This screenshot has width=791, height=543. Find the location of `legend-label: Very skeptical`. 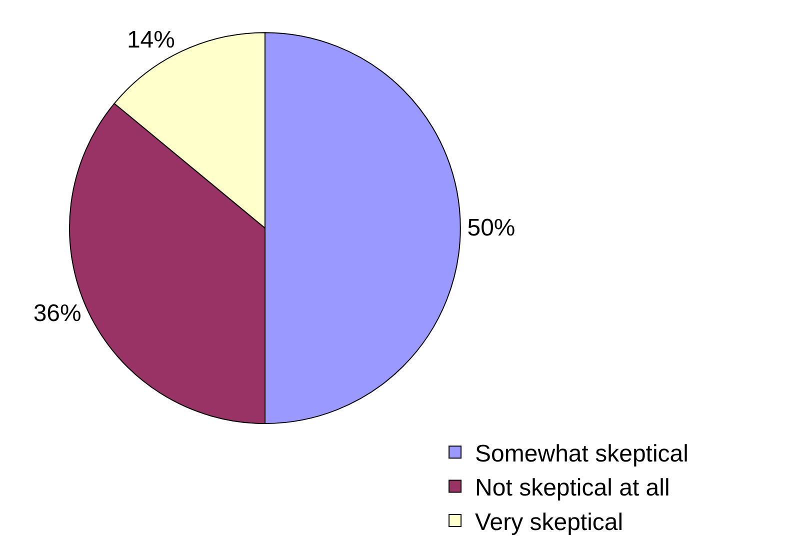

legend-label: Very skeptical is located at coordinates (549, 522).